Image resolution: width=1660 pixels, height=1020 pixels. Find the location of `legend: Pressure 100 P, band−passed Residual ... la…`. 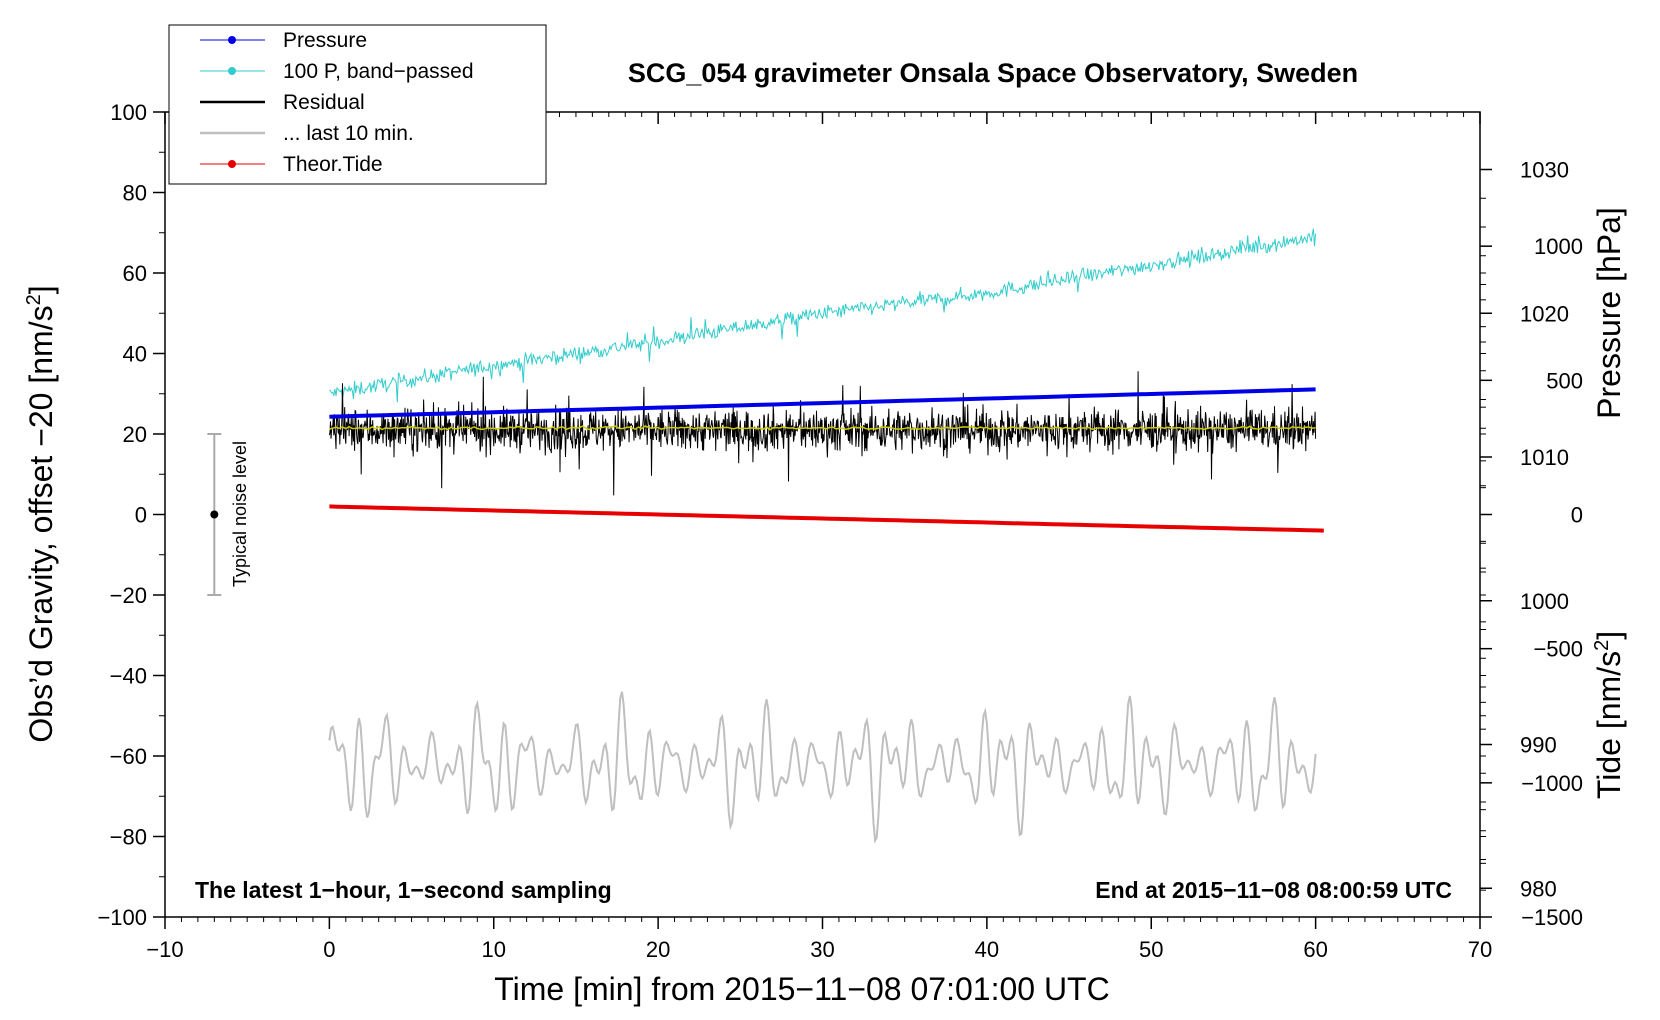

legend: Pressure 100 P, band−passed Residual ... la… is located at coordinates (357, 104).